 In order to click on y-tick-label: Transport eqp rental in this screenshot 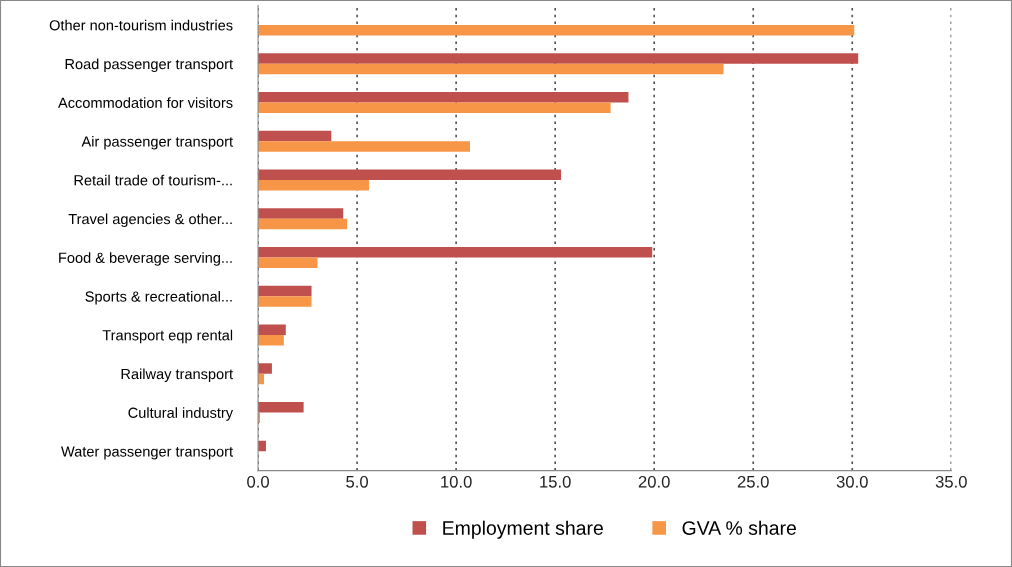, I will do `click(167, 336)`.